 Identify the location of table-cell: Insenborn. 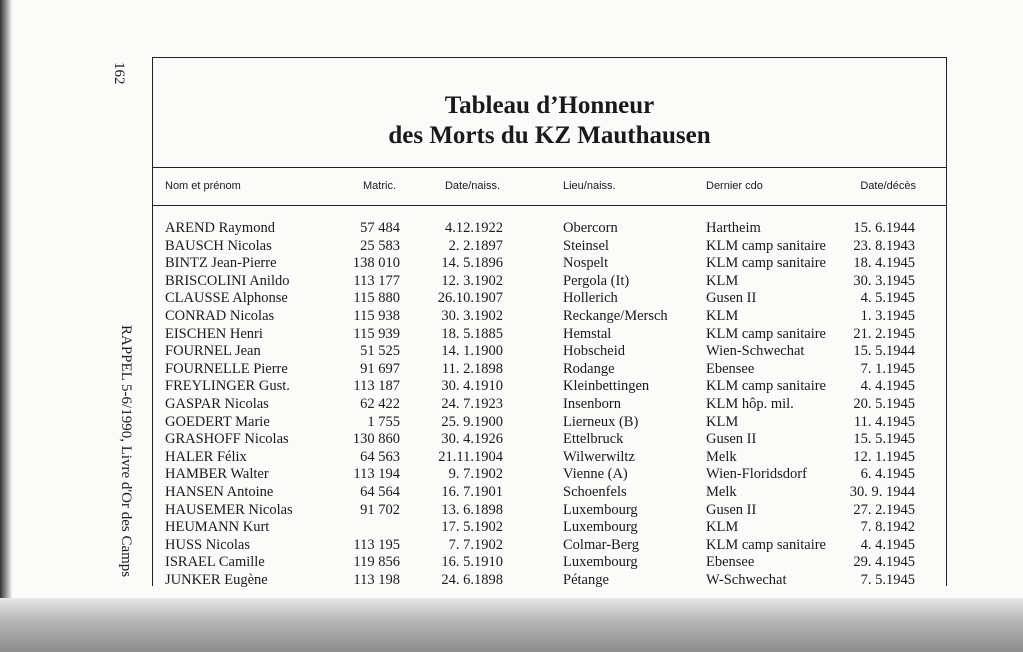
(592, 404).